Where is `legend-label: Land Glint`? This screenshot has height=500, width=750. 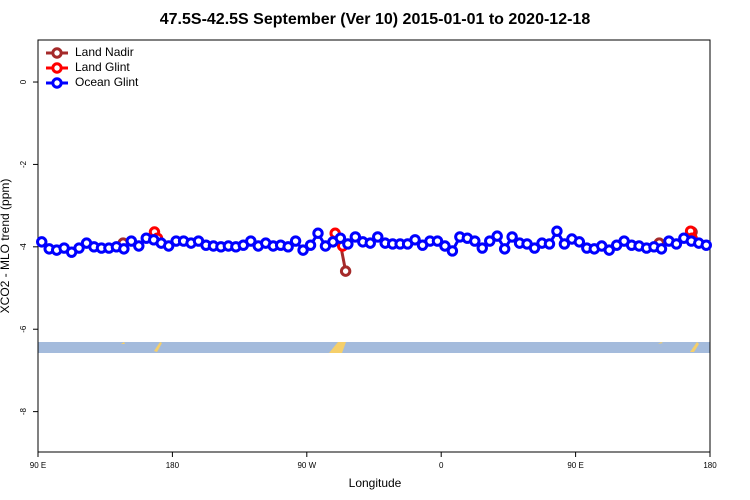
legend-label: Land Glint is located at coordinates (102, 67).